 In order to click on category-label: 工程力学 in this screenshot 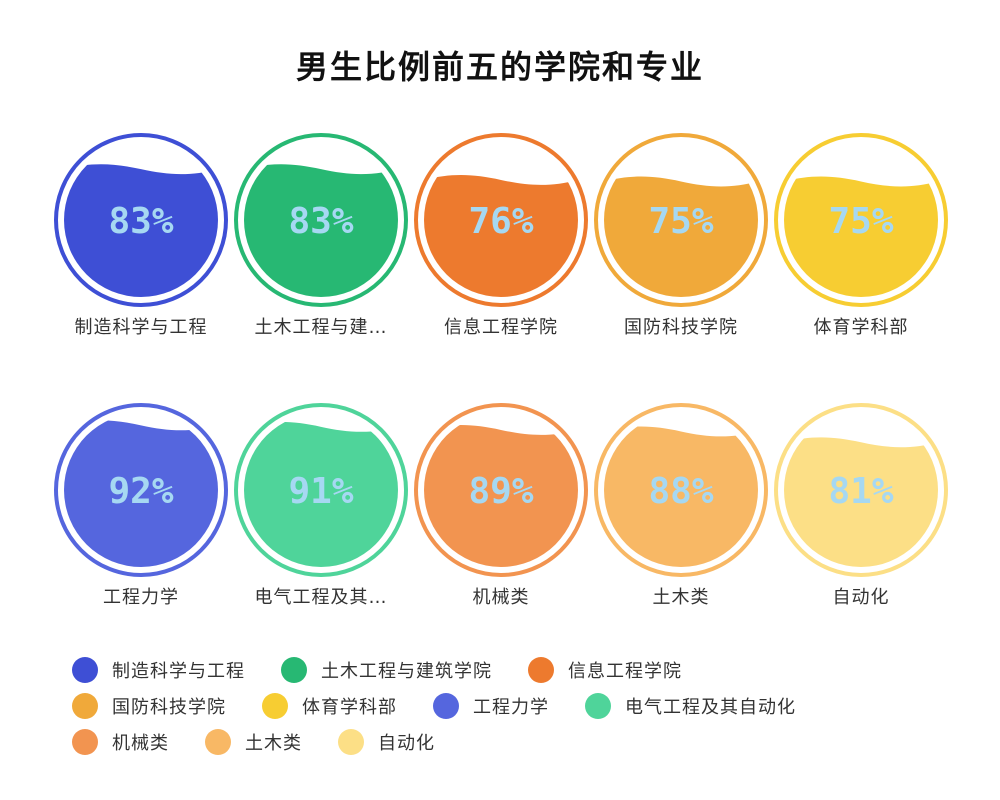, I will do `click(141, 597)`.